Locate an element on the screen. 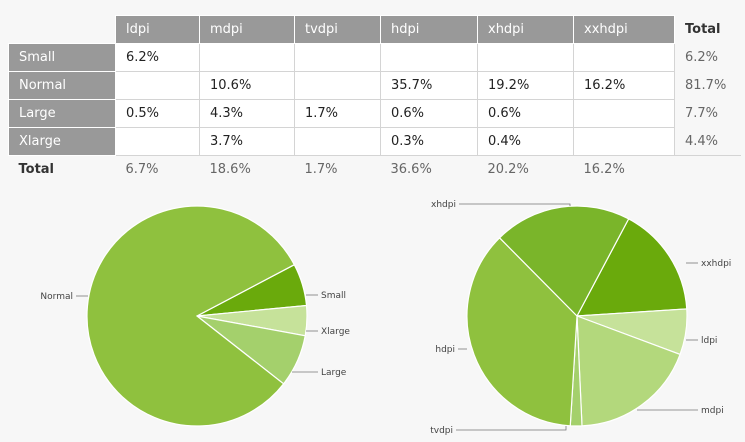 The image size is (745, 442). totals-spacer is located at coordinates (707, 169).